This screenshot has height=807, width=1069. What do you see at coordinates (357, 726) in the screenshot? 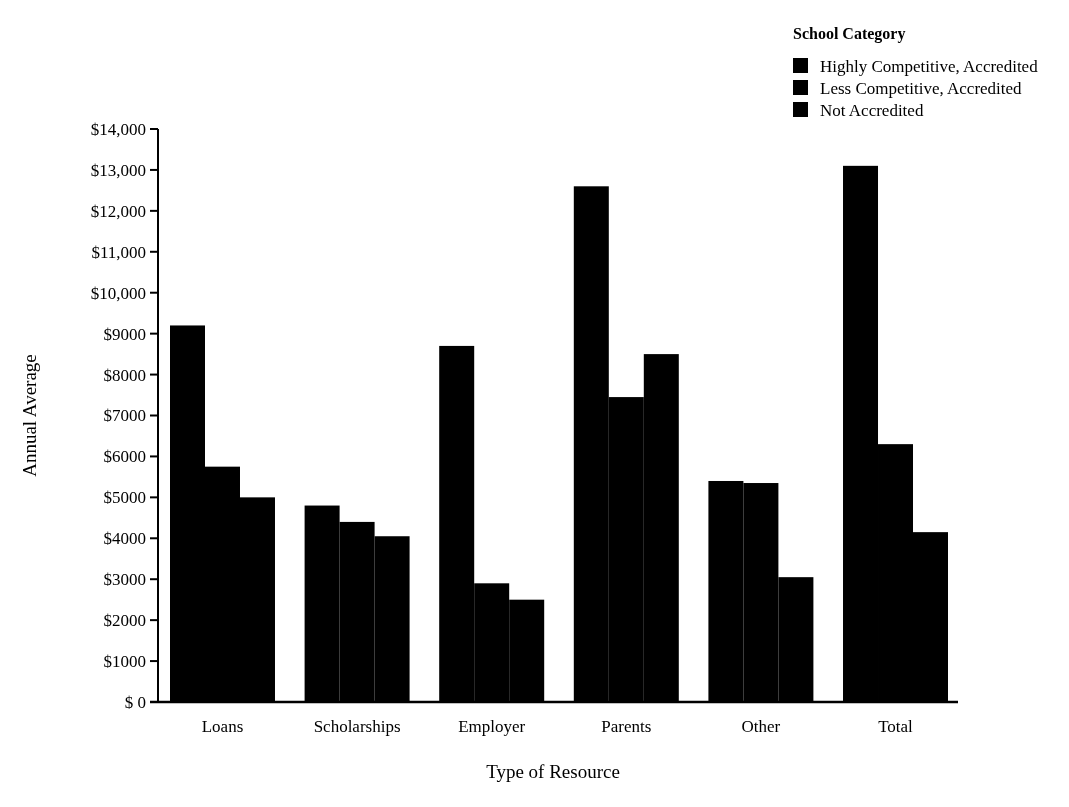
I see `x-tick-label: Scholarships` at bounding box center [357, 726].